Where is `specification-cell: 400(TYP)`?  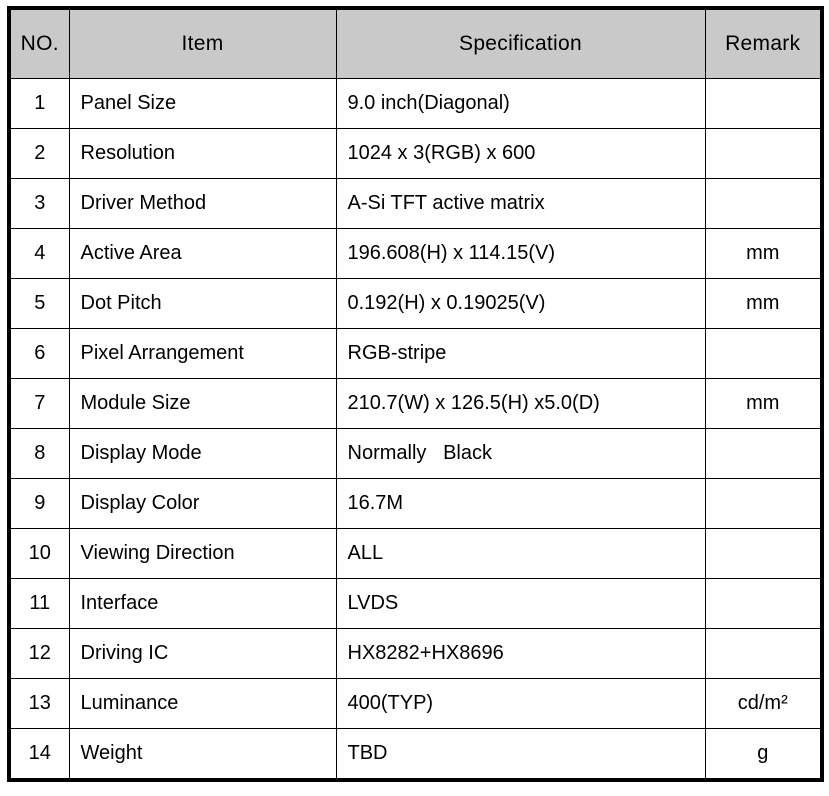
specification-cell: 400(TYP) is located at coordinates (520, 703).